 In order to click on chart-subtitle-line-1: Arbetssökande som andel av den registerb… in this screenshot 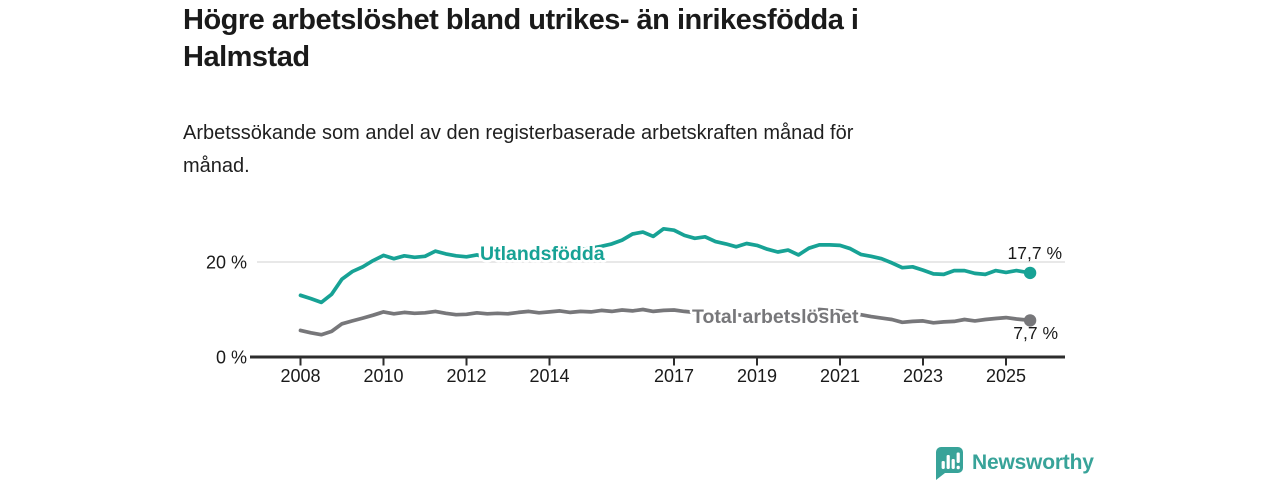, I will do `click(518, 133)`.